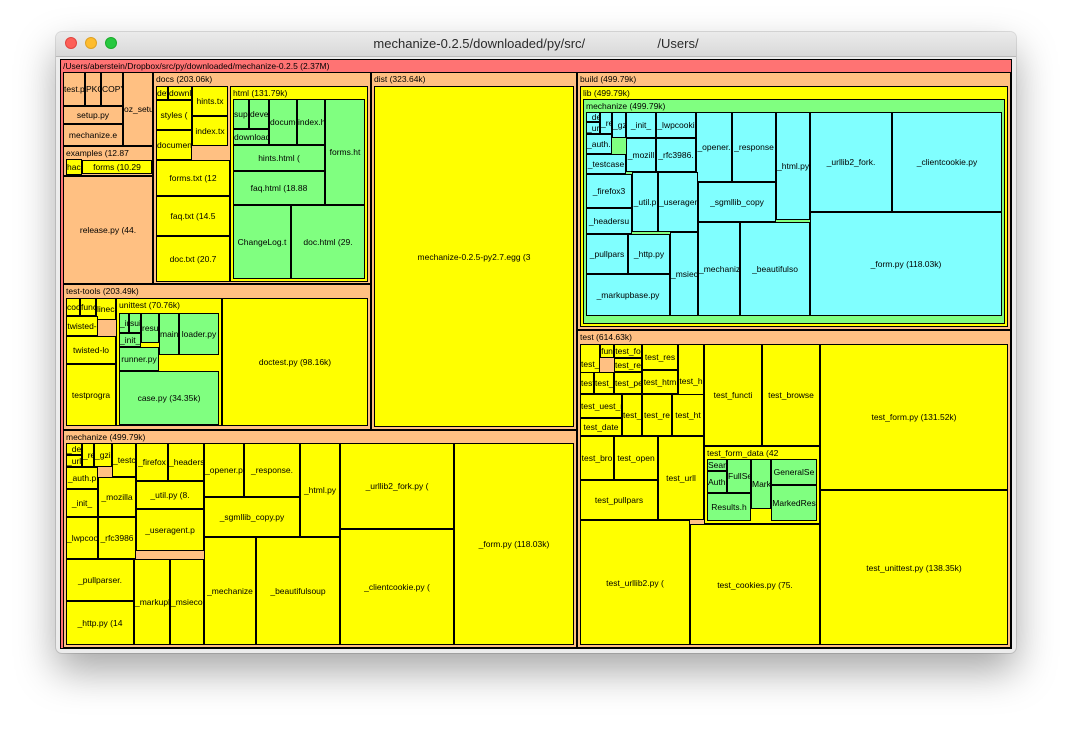 This screenshot has height=734, width=1072. I want to click on file-b-auth: _auth.p, so click(599, 144).